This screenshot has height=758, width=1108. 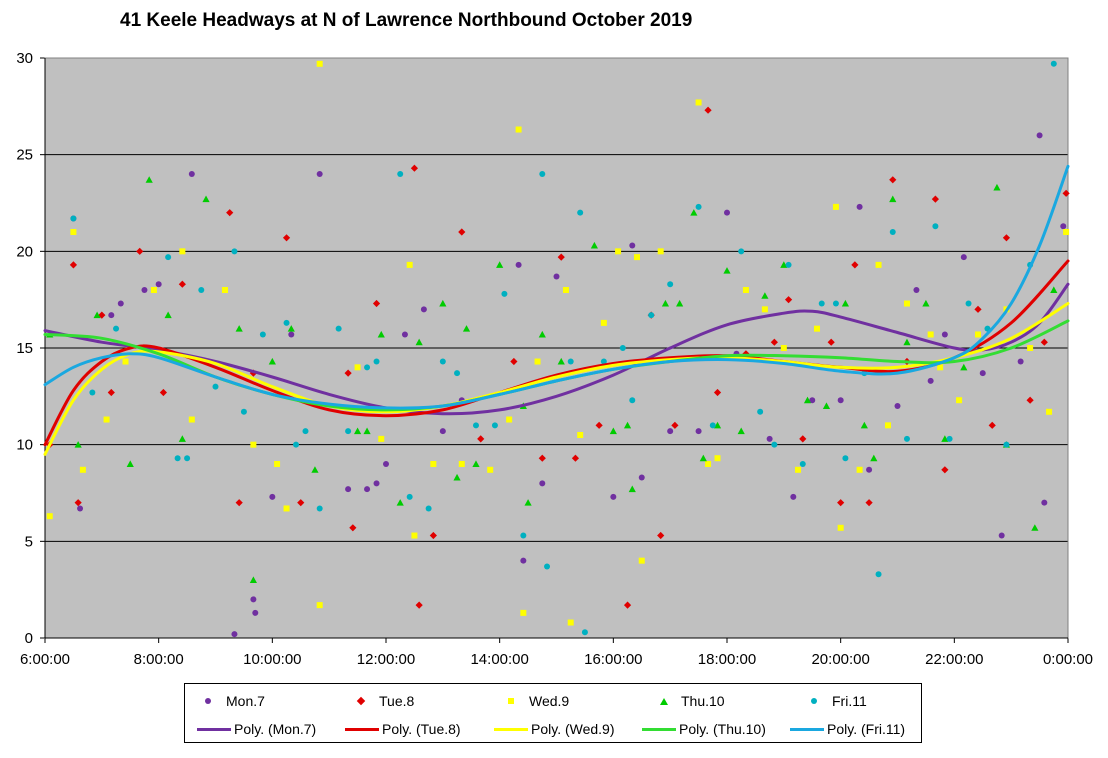 What do you see at coordinates (866, 729) in the screenshot?
I see `legend-label-poly-fri11: Poly. (Fri.11)` at bounding box center [866, 729].